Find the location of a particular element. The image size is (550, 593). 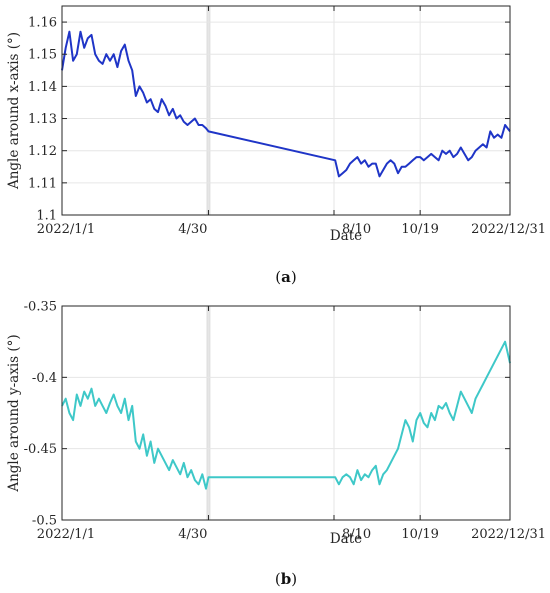

y-tick-label: 1.12 is located at coordinates (42, 151).